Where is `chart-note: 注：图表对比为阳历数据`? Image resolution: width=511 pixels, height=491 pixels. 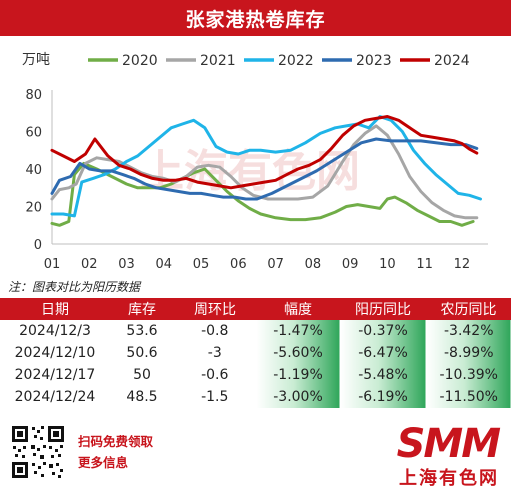
chart-note: 注：图表对比为阳历数据 is located at coordinates (74, 287).